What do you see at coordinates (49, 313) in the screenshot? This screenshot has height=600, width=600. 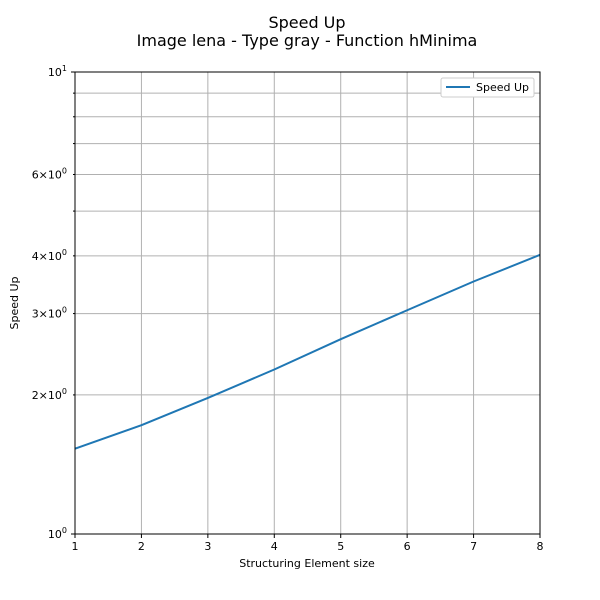 I see `y-tick-label: 3×100` at bounding box center [49, 313].